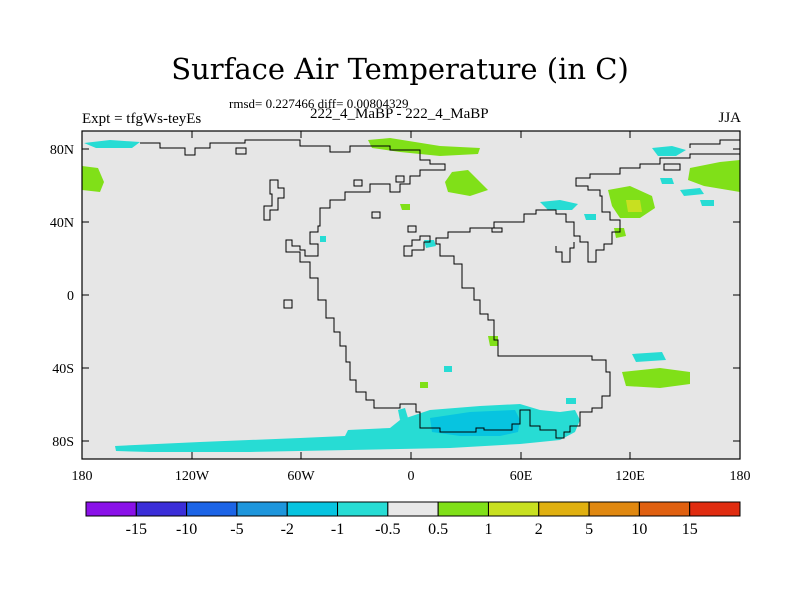  I want to click on y-tick-label: 0, so click(70, 296).